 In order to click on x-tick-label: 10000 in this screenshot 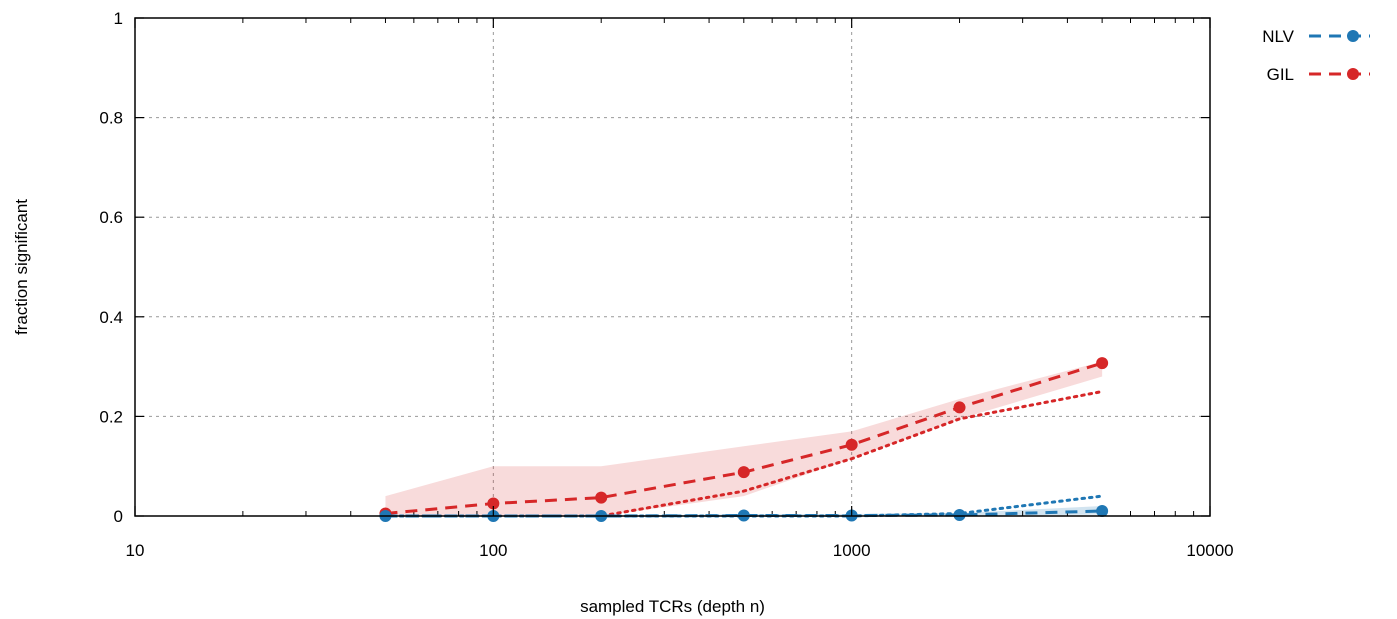, I will do `click(1209, 550)`.